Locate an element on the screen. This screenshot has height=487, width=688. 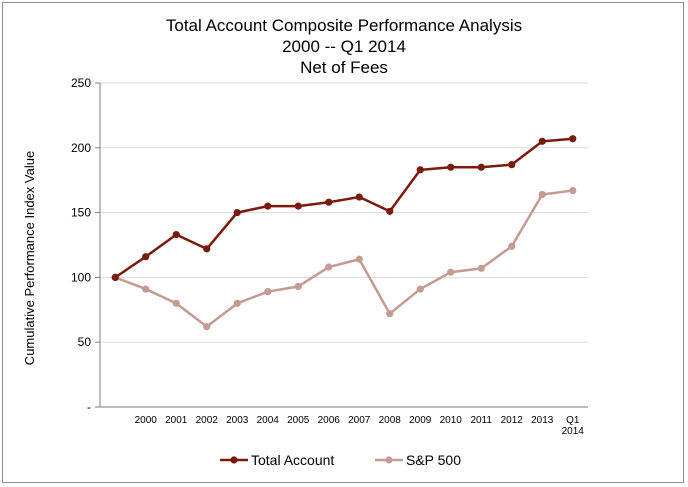
x-tick-label: 2000 is located at coordinates (146, 420).